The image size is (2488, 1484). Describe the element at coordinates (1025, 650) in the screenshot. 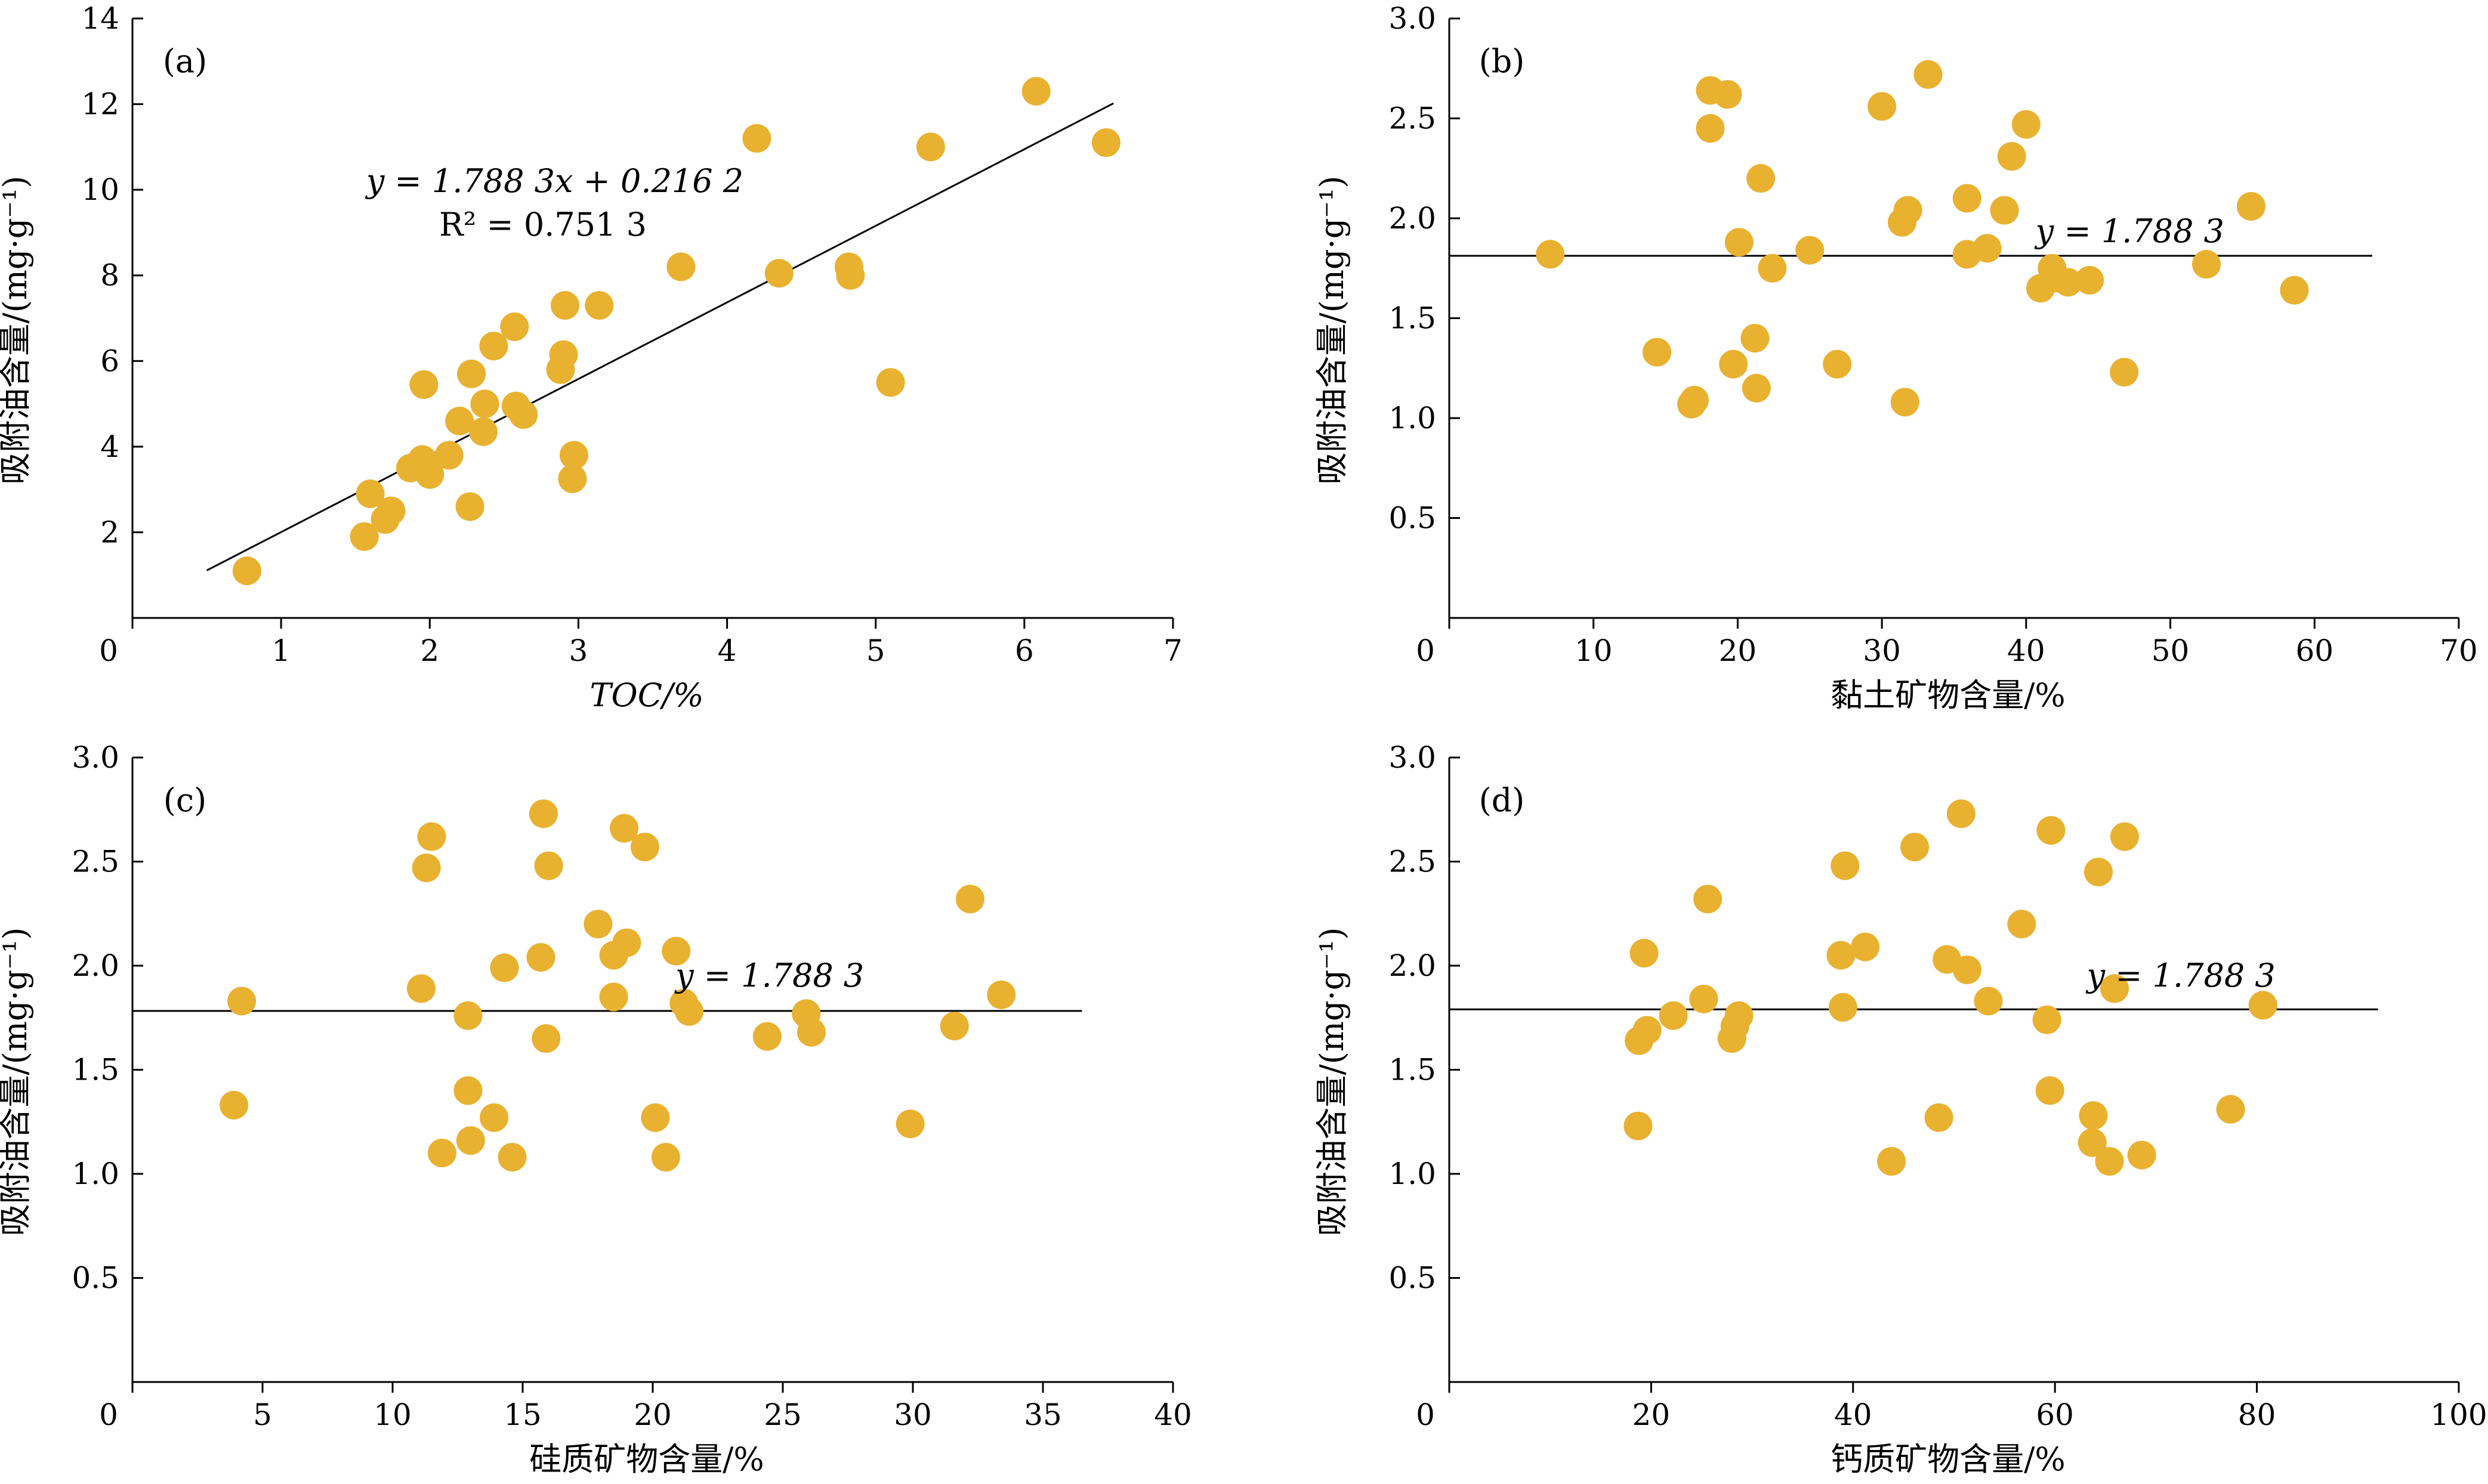

I see `x-tick-label: 6` at that location.